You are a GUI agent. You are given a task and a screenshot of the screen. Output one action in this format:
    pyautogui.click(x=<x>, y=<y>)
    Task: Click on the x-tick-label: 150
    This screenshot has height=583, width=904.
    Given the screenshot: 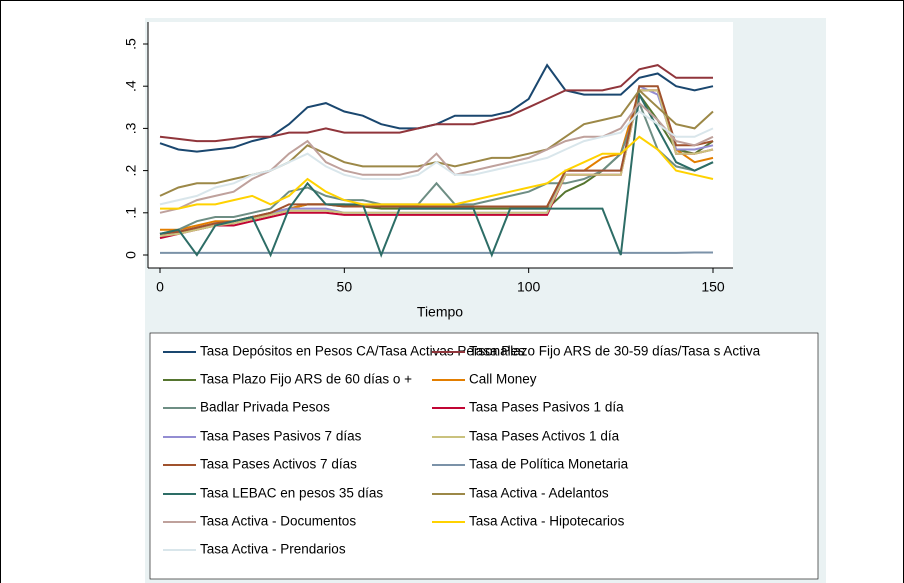 What is the action you would take?
    pyautogui.click(x=713, y=287)
    